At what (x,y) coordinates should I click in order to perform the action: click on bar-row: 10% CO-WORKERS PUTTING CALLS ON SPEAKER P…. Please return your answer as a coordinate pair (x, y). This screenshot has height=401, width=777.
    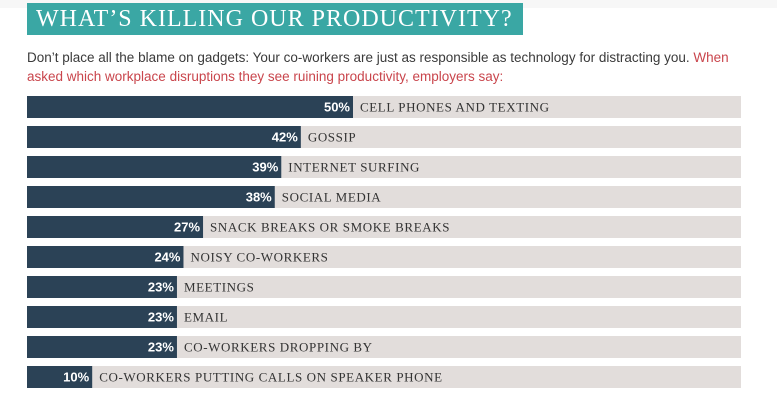
    Looking at the image, I should click on (384, 377).